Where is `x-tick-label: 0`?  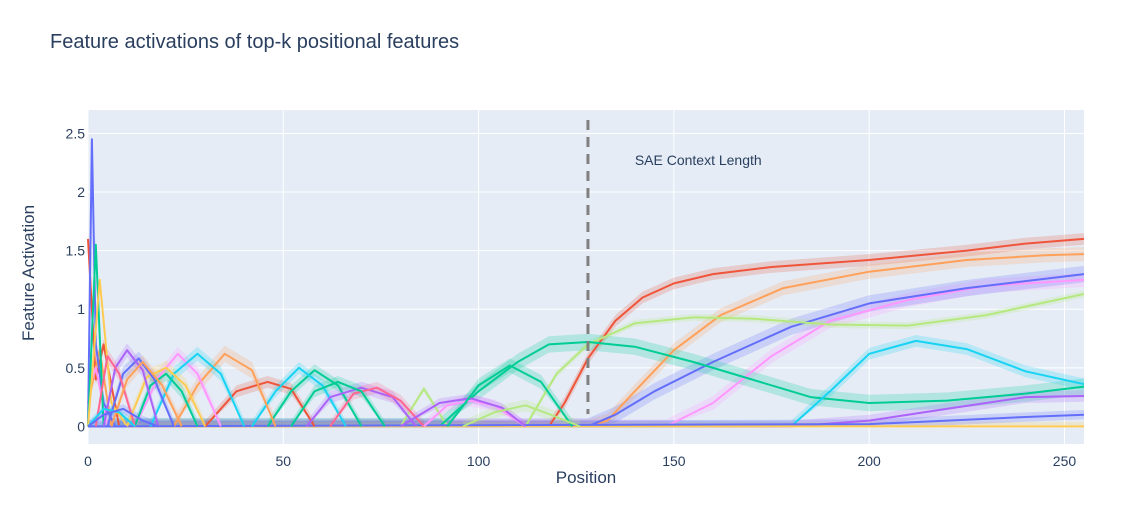 x-tick-label: 0 is located at coordinates (88, 461).